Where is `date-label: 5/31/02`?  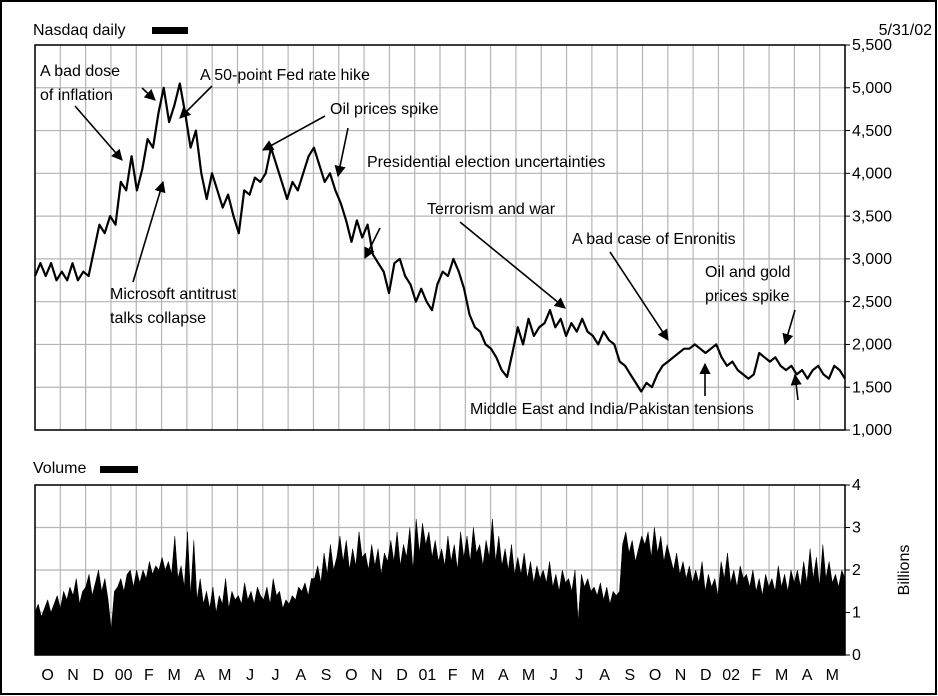 date-label: 5/31/02 is located at coordinates (905, 30).